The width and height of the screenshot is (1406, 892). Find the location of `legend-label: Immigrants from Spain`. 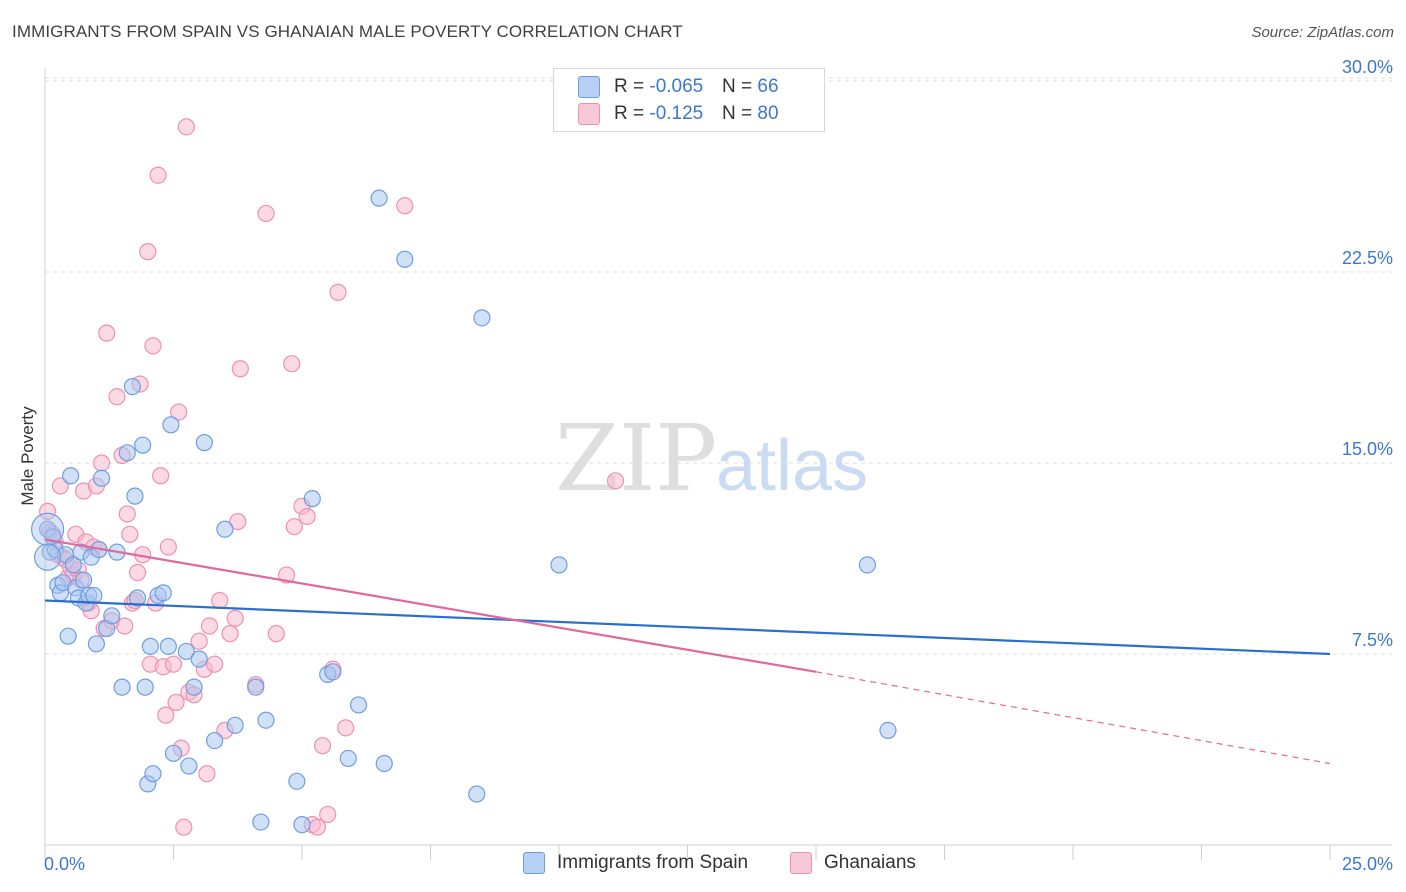

legend-label: Immigrants from Spain is located at coordinates (653, 862).